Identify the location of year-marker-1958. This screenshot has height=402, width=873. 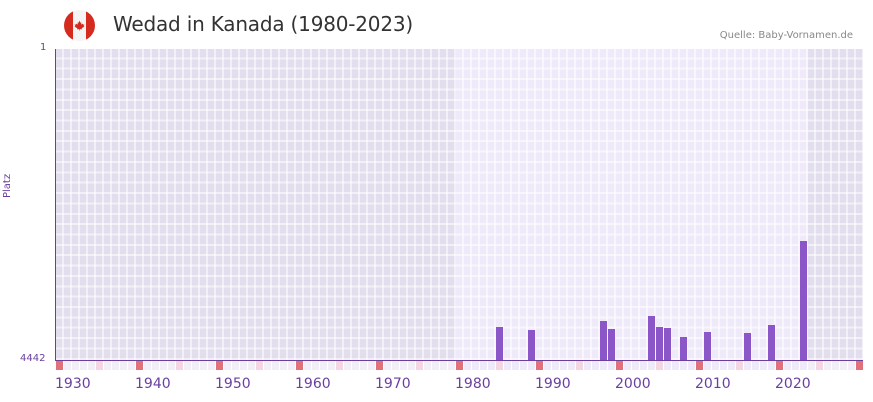
(283, 365).